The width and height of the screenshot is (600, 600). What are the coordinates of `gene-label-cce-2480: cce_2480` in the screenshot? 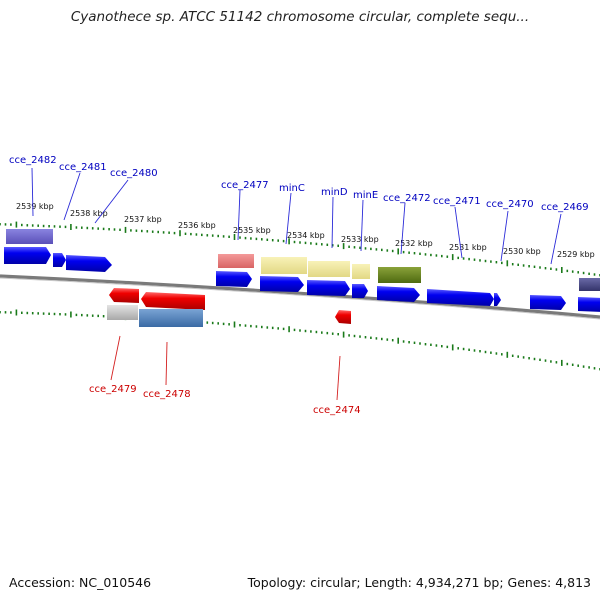 It's located at (134, 173).